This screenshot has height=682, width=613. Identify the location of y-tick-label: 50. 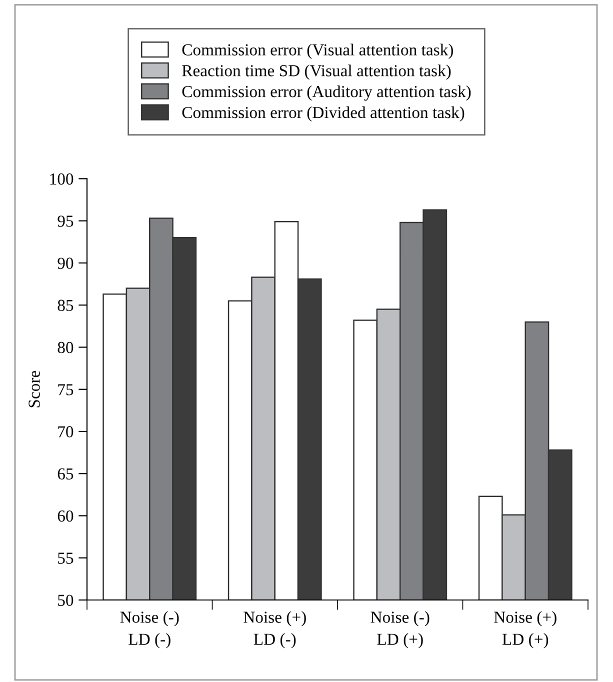
(66, 600).